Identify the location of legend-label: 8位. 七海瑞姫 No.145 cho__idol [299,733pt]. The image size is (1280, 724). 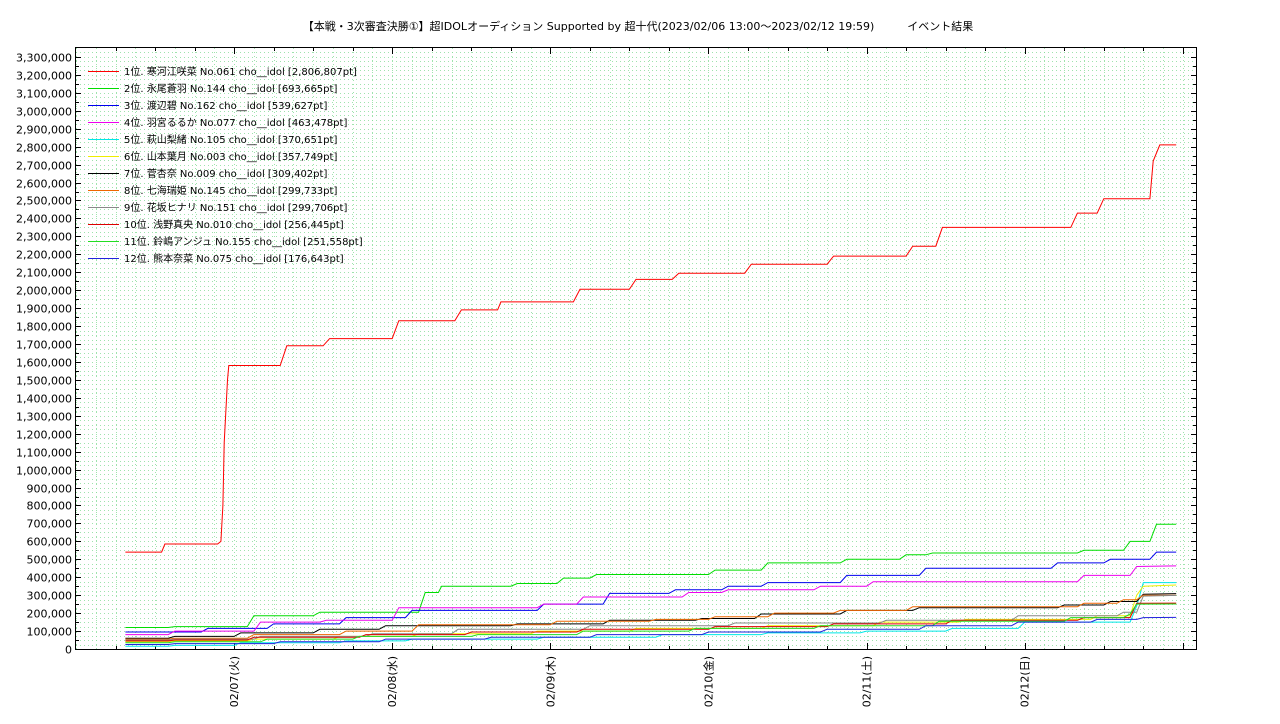
(230, 190).